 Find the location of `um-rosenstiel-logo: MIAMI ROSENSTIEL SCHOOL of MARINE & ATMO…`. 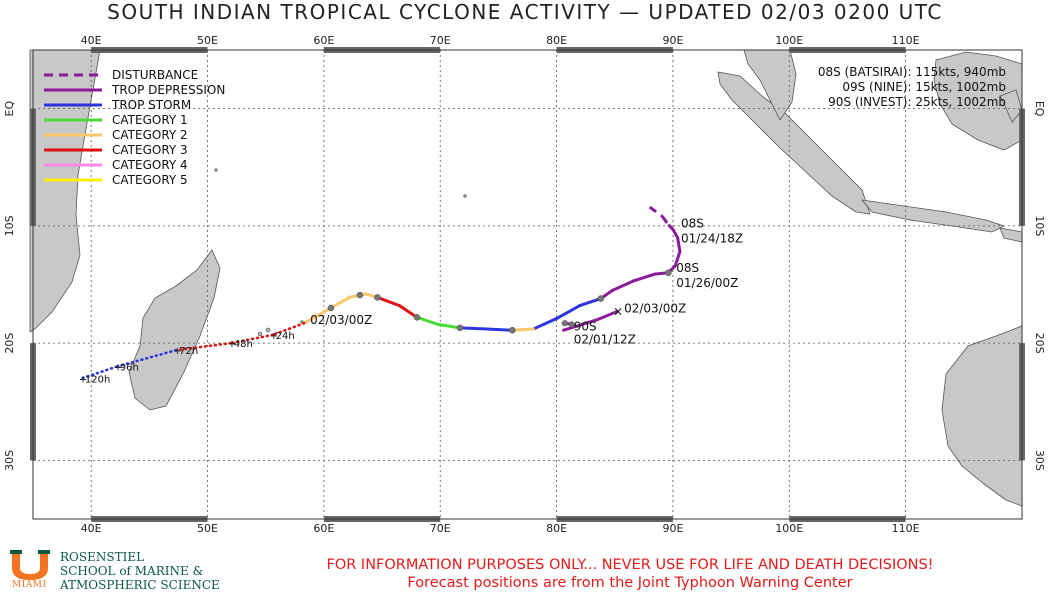

um-rosenstiel-logo: MIAMI ROSENSTIEL SCHOOL of MARINE & ATMO… is located at coordinates (135, 572).